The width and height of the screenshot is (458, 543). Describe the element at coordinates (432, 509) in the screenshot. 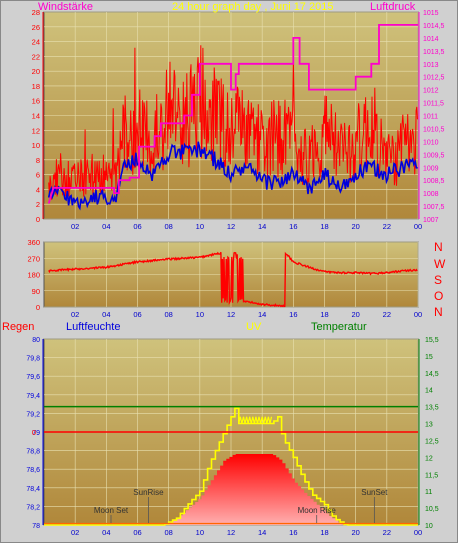

I see `uv-y-tick-10,5: 10,5` at that location.